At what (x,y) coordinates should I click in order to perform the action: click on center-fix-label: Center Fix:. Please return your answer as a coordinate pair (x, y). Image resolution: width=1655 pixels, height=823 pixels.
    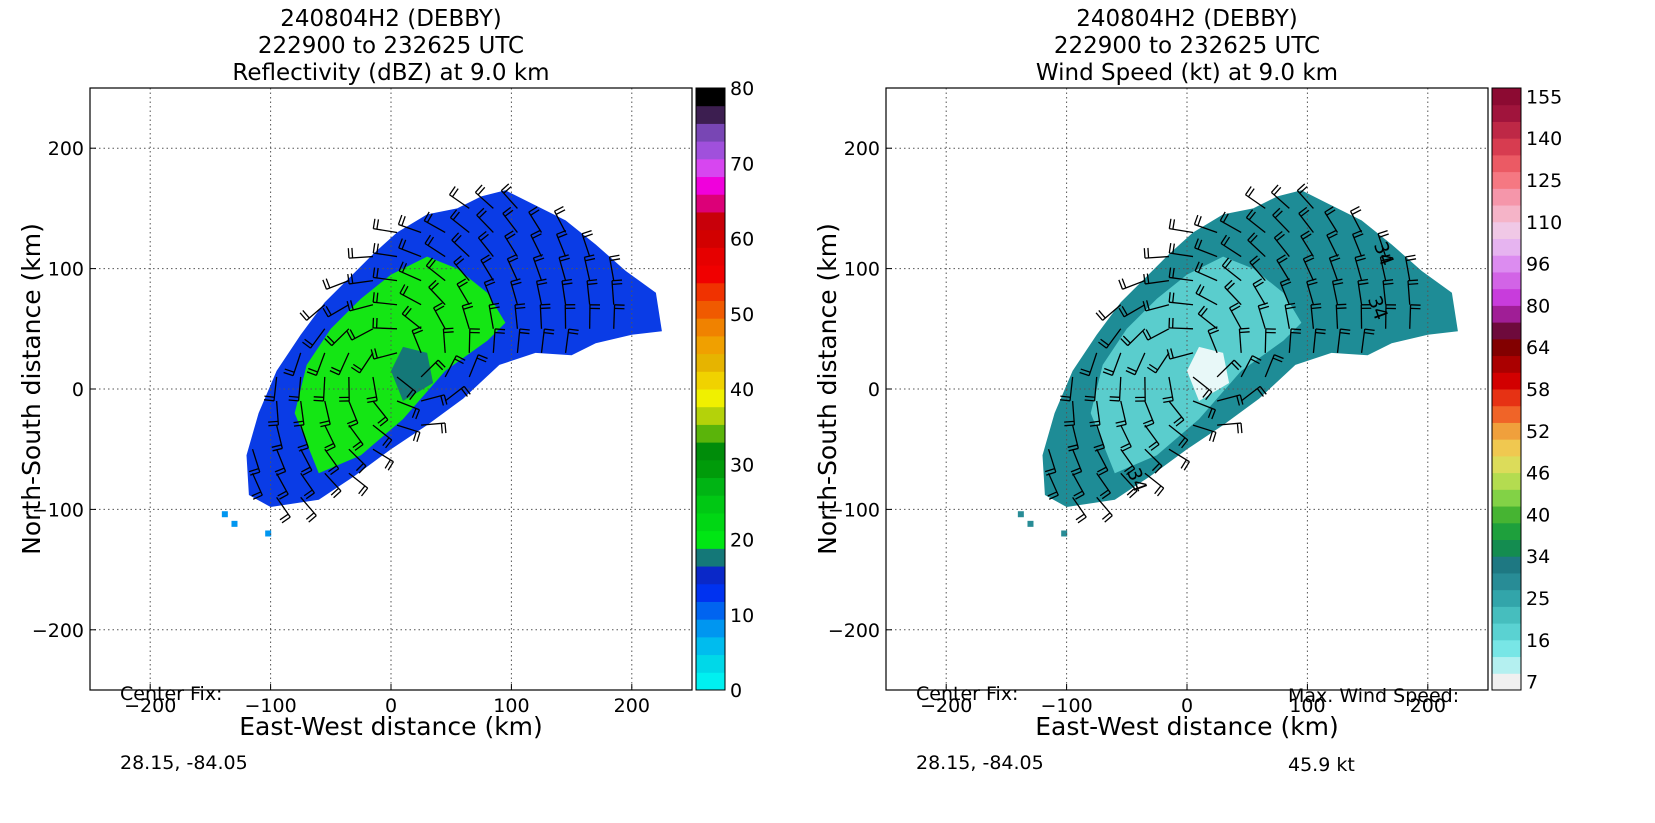
    Looking at the image, I should click on (184, 694).